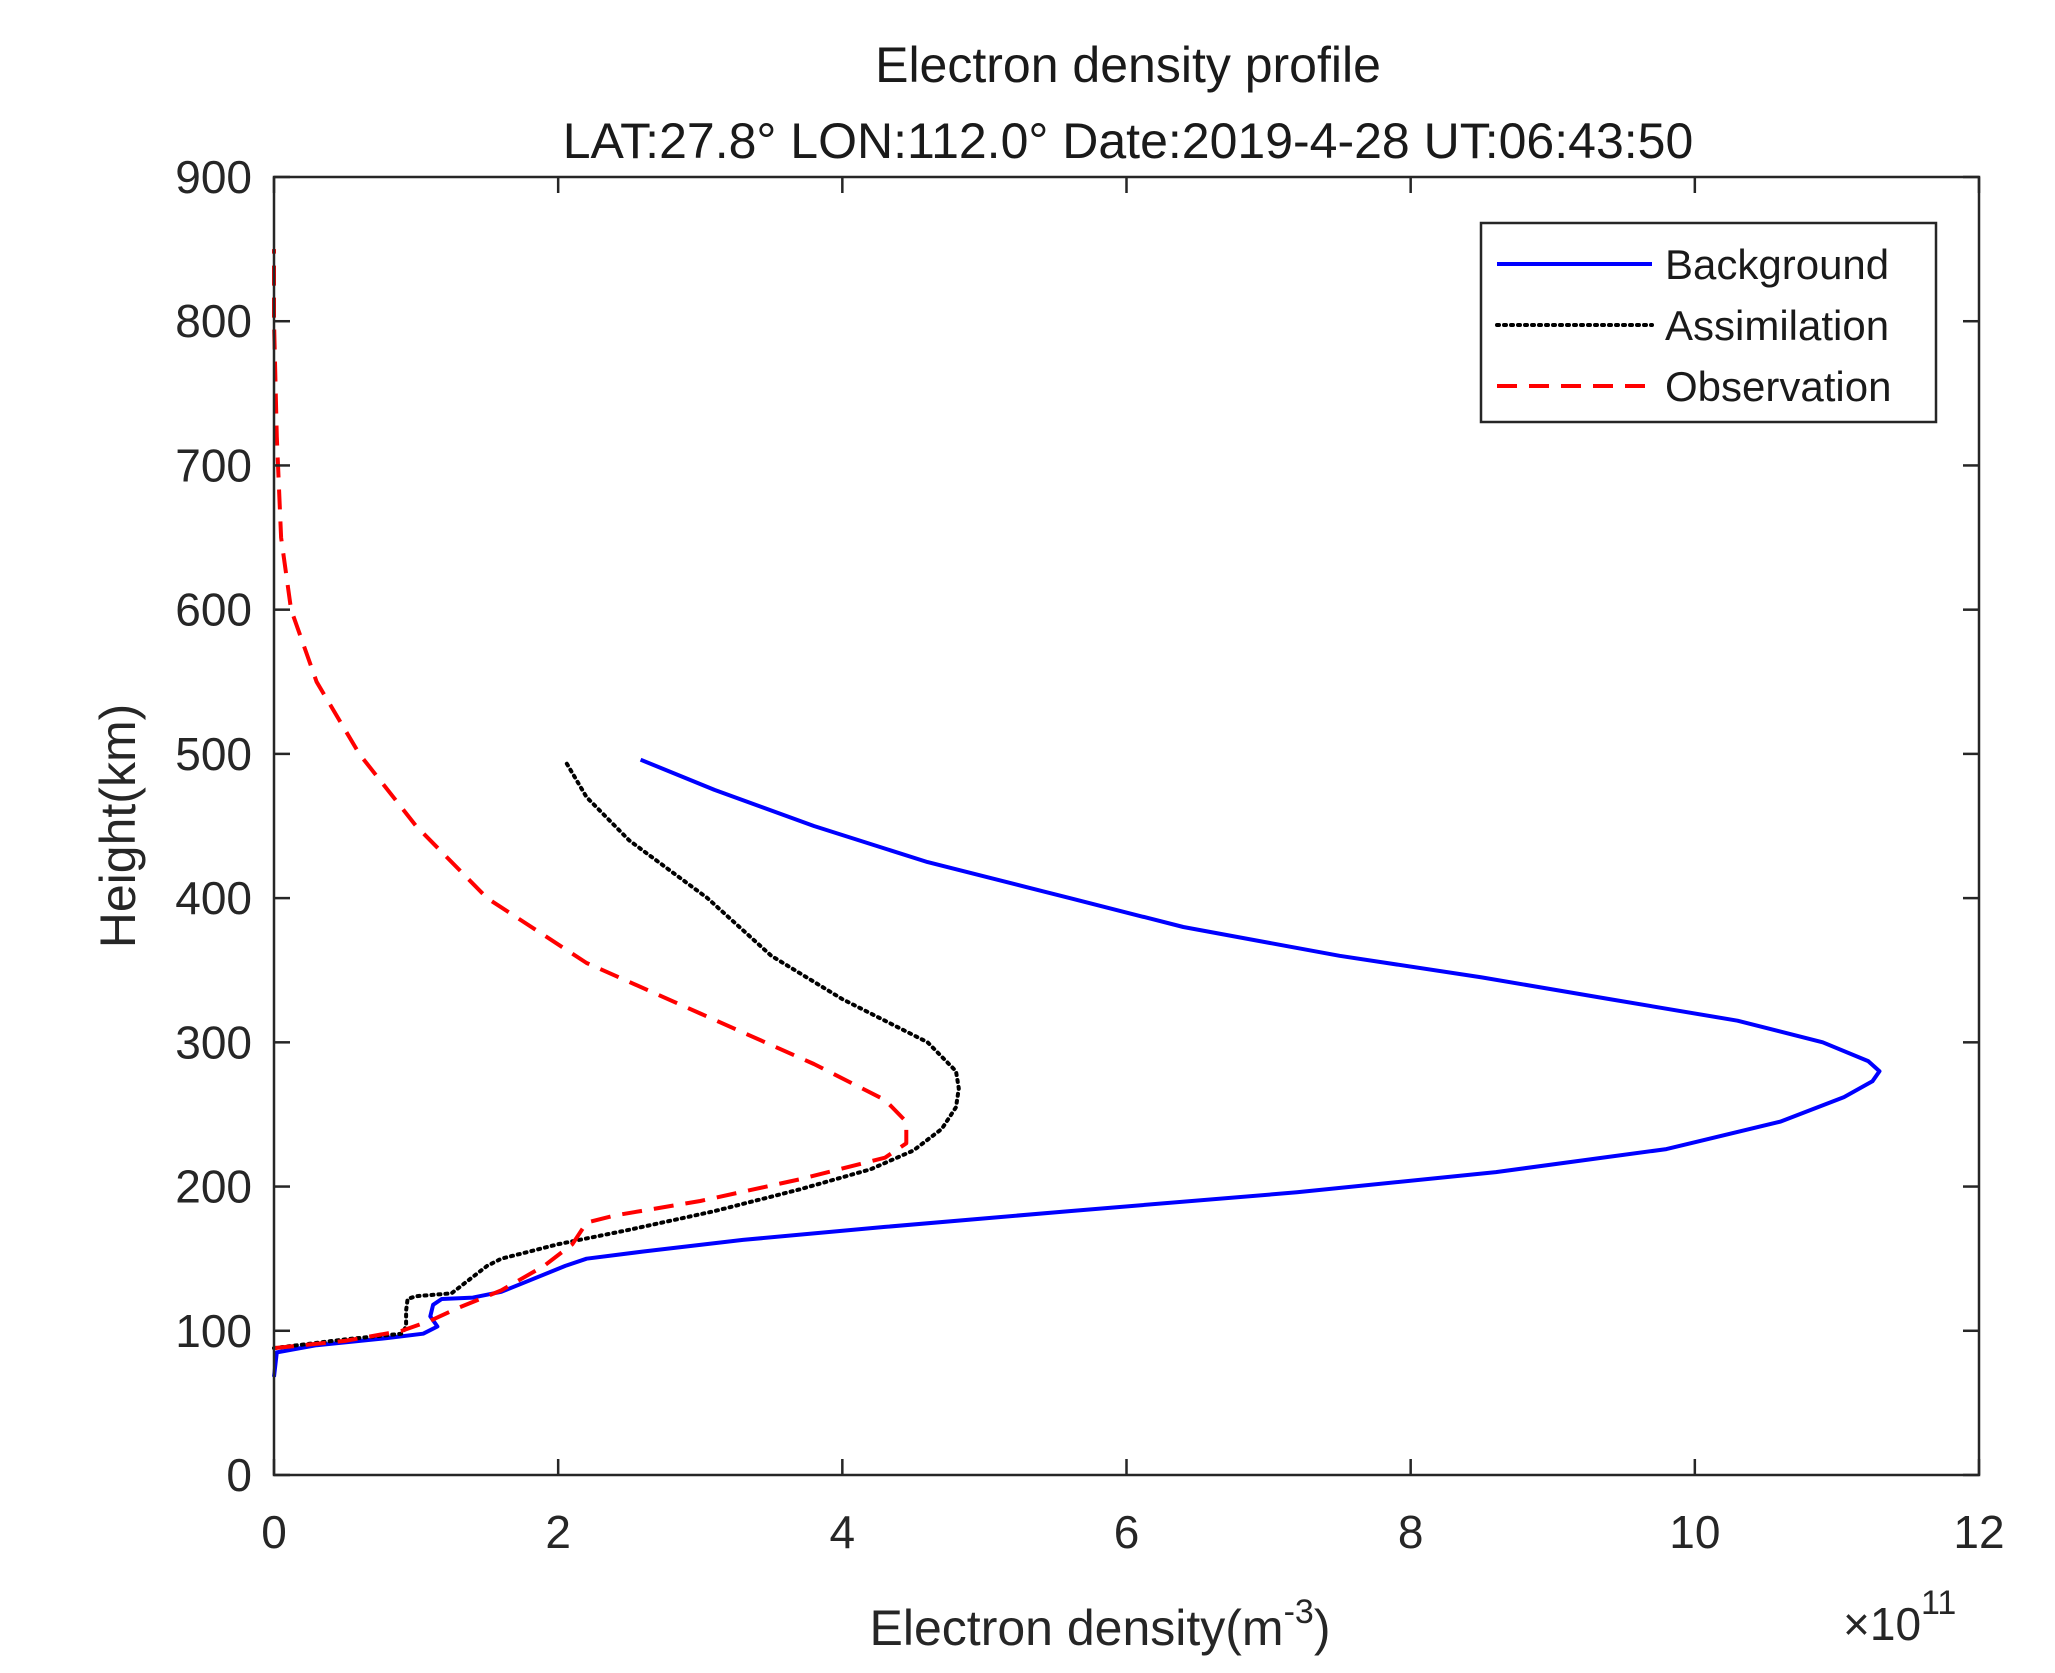 Image resolution: width=2055 pixels, height=1673 pixels. What do you see at coordinates (843, 1532) in the screenshot?
I see `x-tick-label: 4` at bounding box center [843, 1532].